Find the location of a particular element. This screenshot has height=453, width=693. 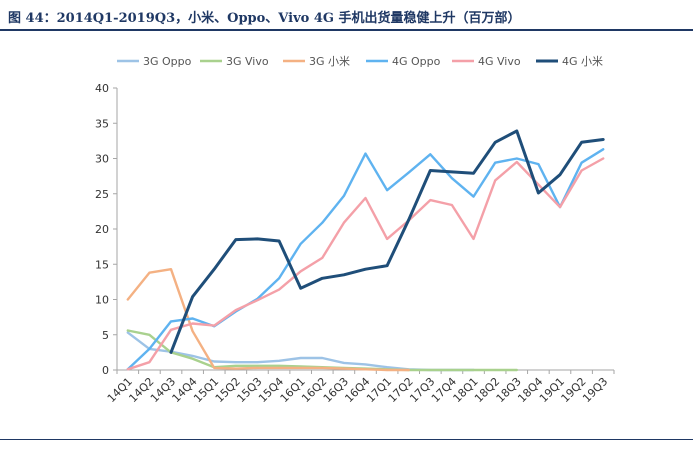

legend-item-4g-vivo: 4G Vivo is located at coordinates (486, 61).